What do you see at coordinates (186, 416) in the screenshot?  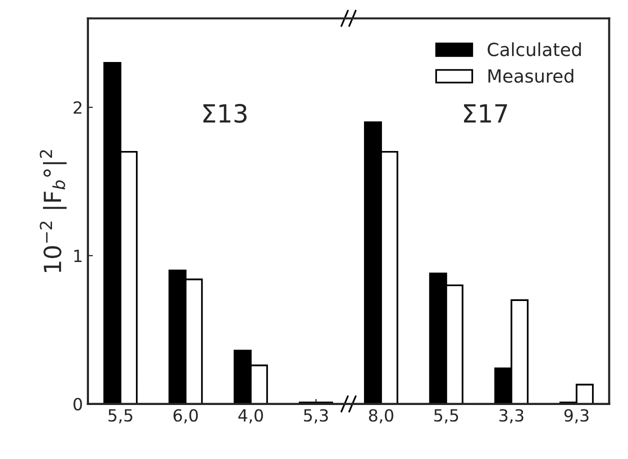 I see `x-tick-label: 6,0` at bounding box center [186, 416].